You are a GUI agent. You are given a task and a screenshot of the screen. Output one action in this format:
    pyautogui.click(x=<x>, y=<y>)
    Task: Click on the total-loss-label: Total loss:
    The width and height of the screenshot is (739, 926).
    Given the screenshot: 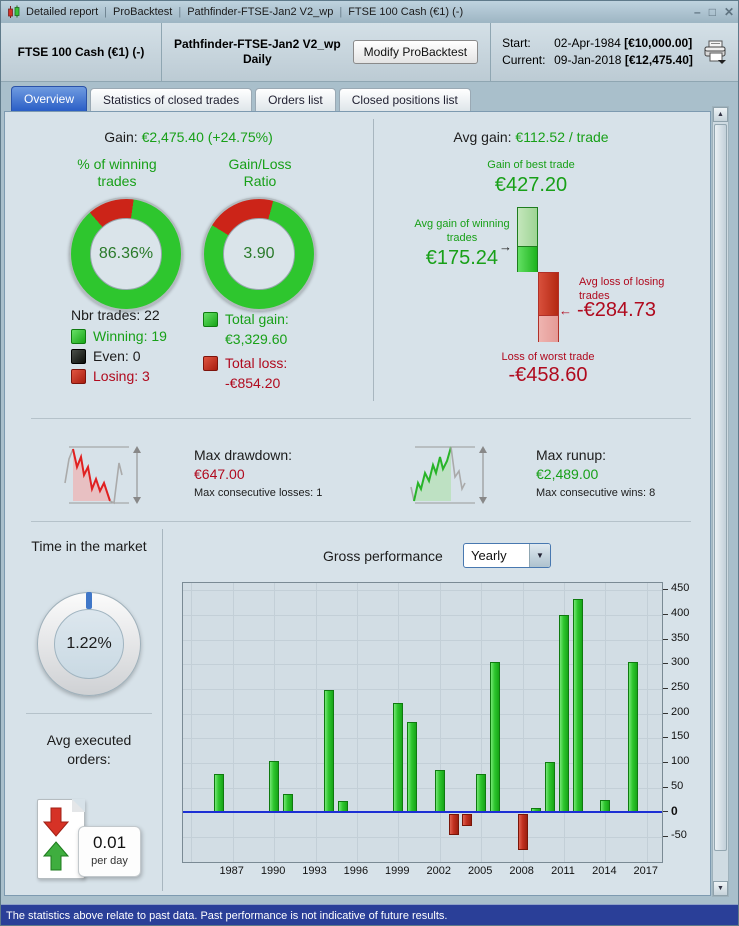 What is the action you would take?
    pyautogui.click(x=256, y=363)
    